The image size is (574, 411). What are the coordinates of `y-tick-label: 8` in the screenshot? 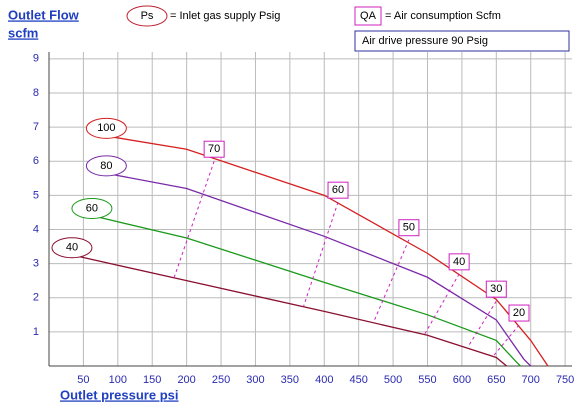 It's located at (36, 93).